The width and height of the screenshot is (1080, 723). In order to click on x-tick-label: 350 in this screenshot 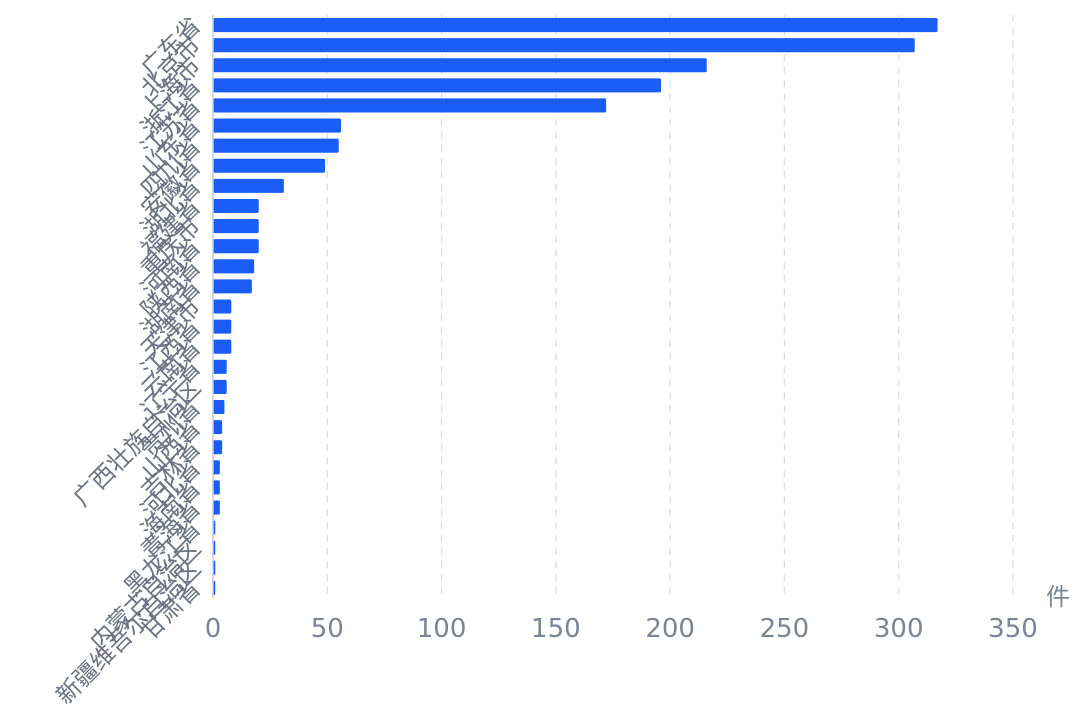, I will do `click(1013, 629)`.